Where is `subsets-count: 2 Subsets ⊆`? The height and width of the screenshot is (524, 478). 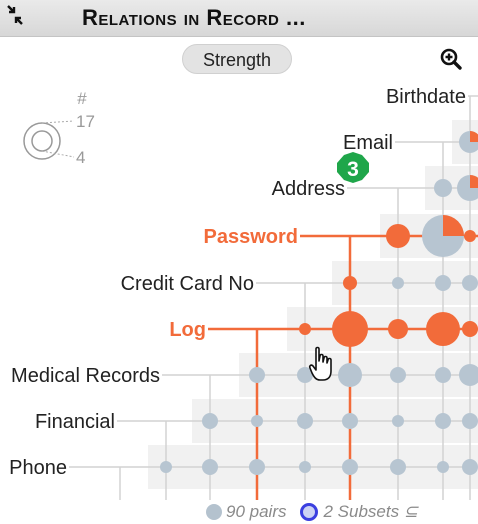 subsets-count: 2 Subsets ⊆ is located at coordinates (371, 511).